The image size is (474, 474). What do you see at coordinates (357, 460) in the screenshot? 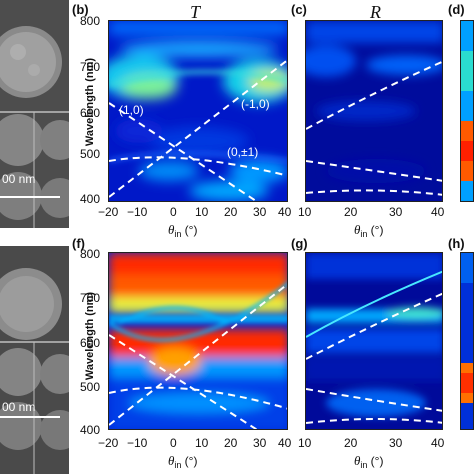
I see `xlabel-g-symbol: θ` at bounding box center [357, 460].